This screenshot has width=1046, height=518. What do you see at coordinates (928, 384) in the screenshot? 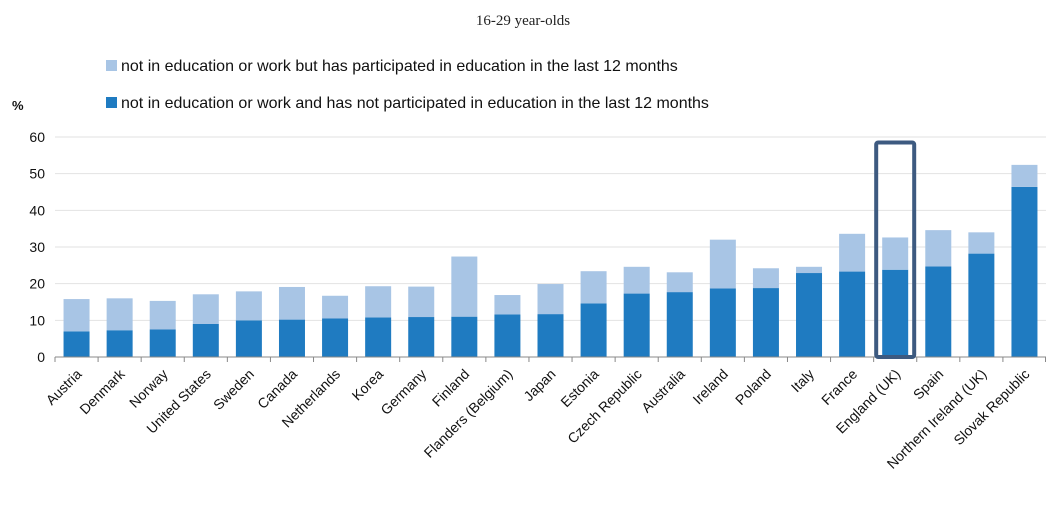
I see `x-tick-label: Spain` at bounding box center [928, 384].